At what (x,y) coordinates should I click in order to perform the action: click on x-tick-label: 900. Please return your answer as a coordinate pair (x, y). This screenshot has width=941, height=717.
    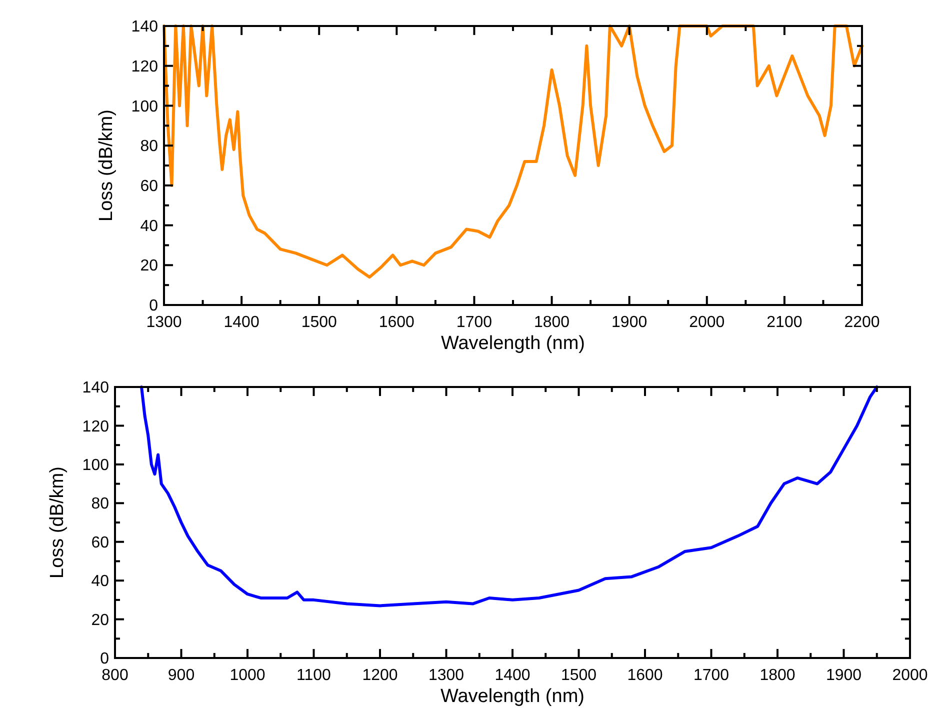
    Looking at the image, I should click on (181, 675).